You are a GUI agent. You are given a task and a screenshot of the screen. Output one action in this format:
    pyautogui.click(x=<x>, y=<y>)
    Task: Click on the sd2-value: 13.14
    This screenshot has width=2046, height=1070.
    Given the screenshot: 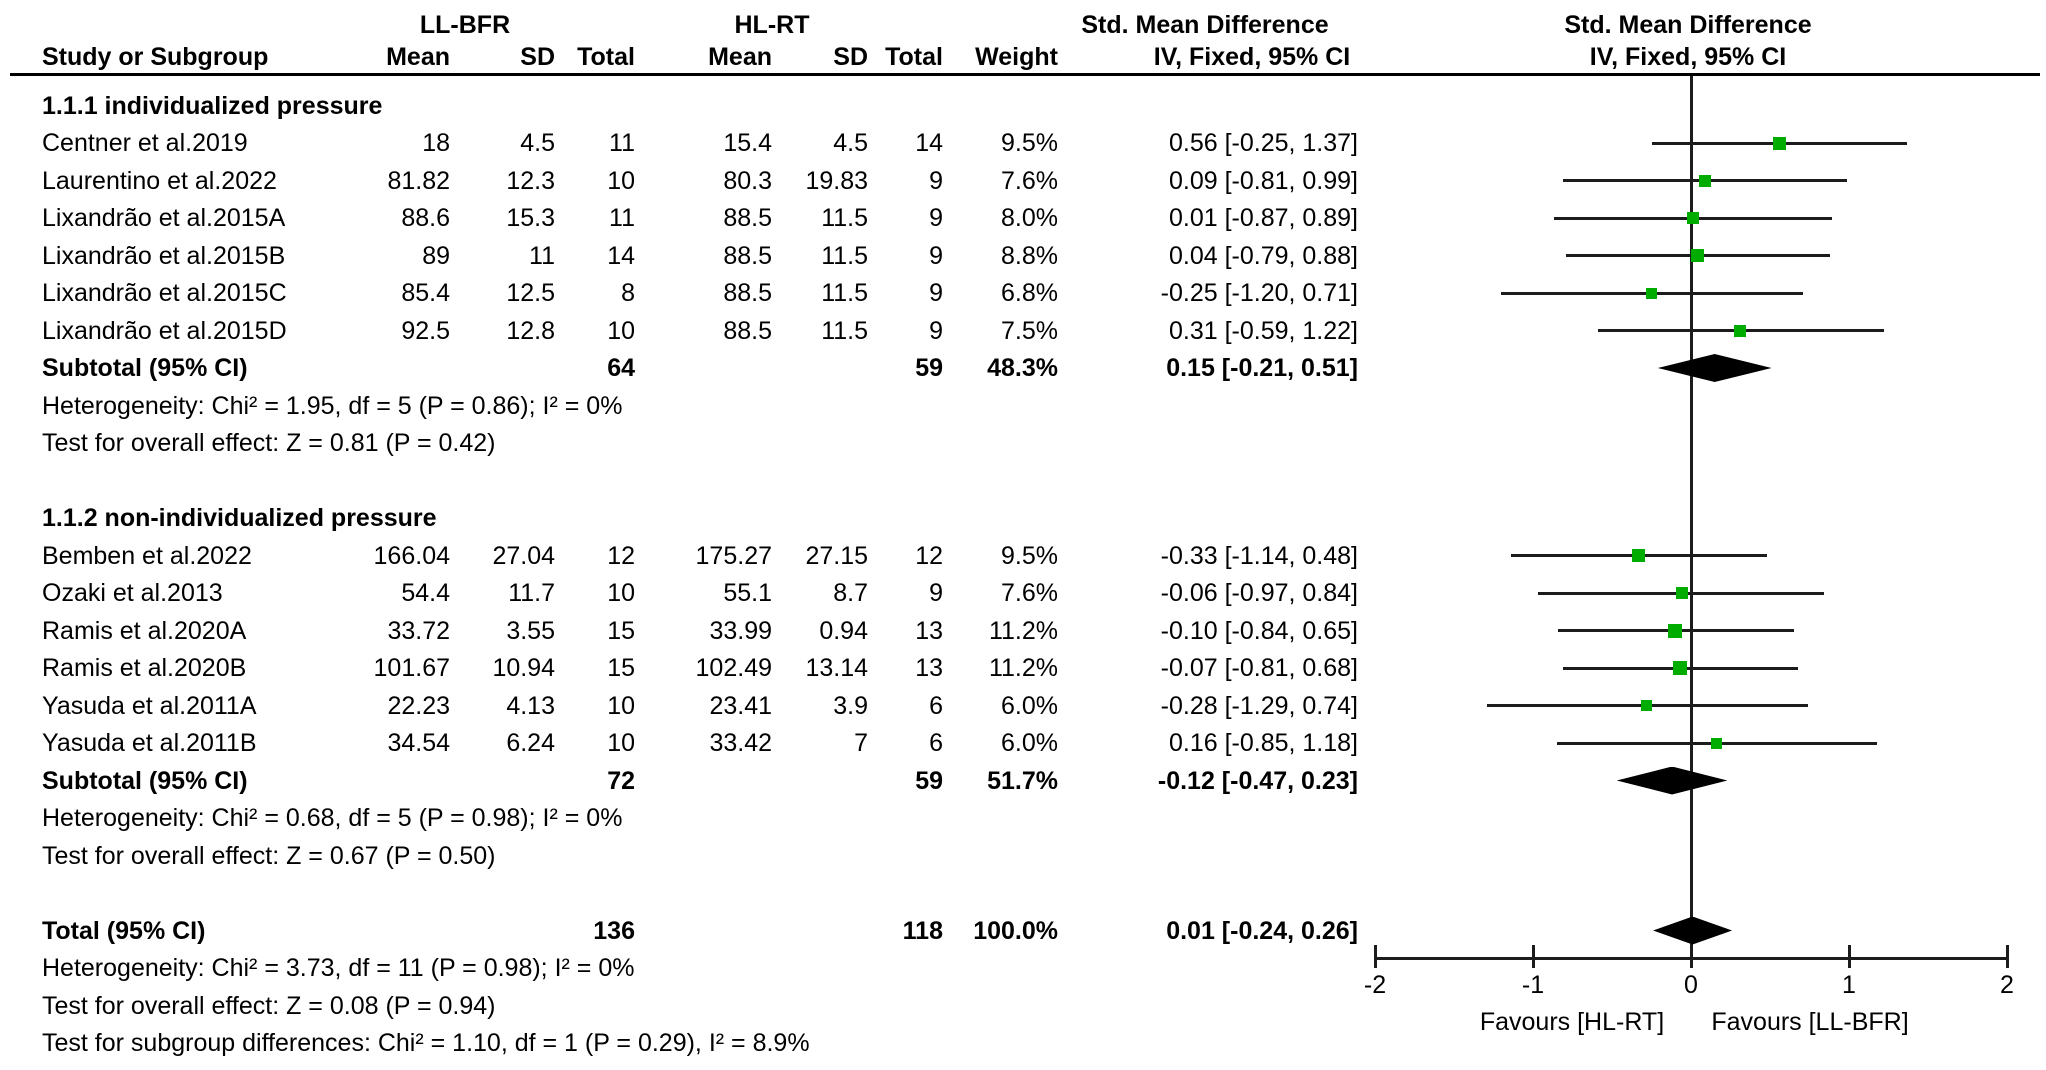 What is the action you would take?
    pyautogui.click(x=836, y=668)
    